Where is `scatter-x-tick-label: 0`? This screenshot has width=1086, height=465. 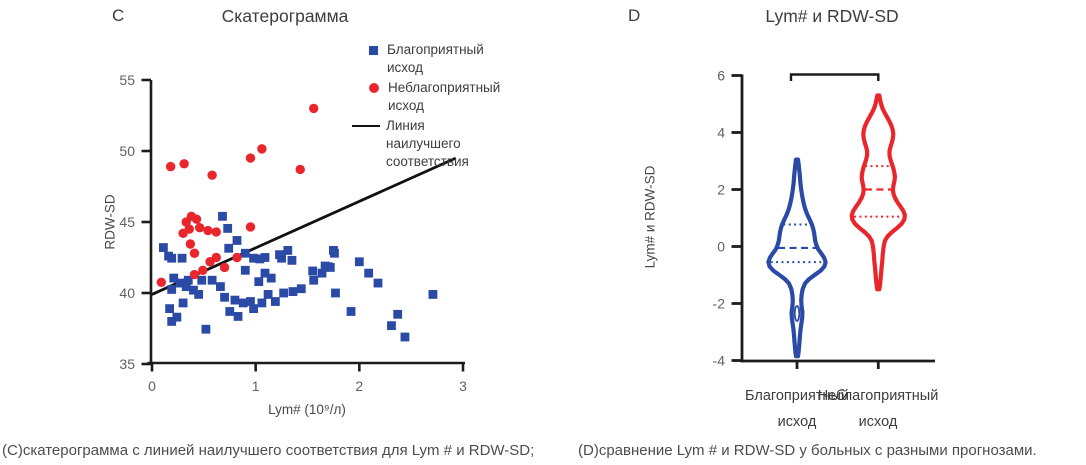 scatter-x-tick-label: 0 is located at coordinates (152, 386).